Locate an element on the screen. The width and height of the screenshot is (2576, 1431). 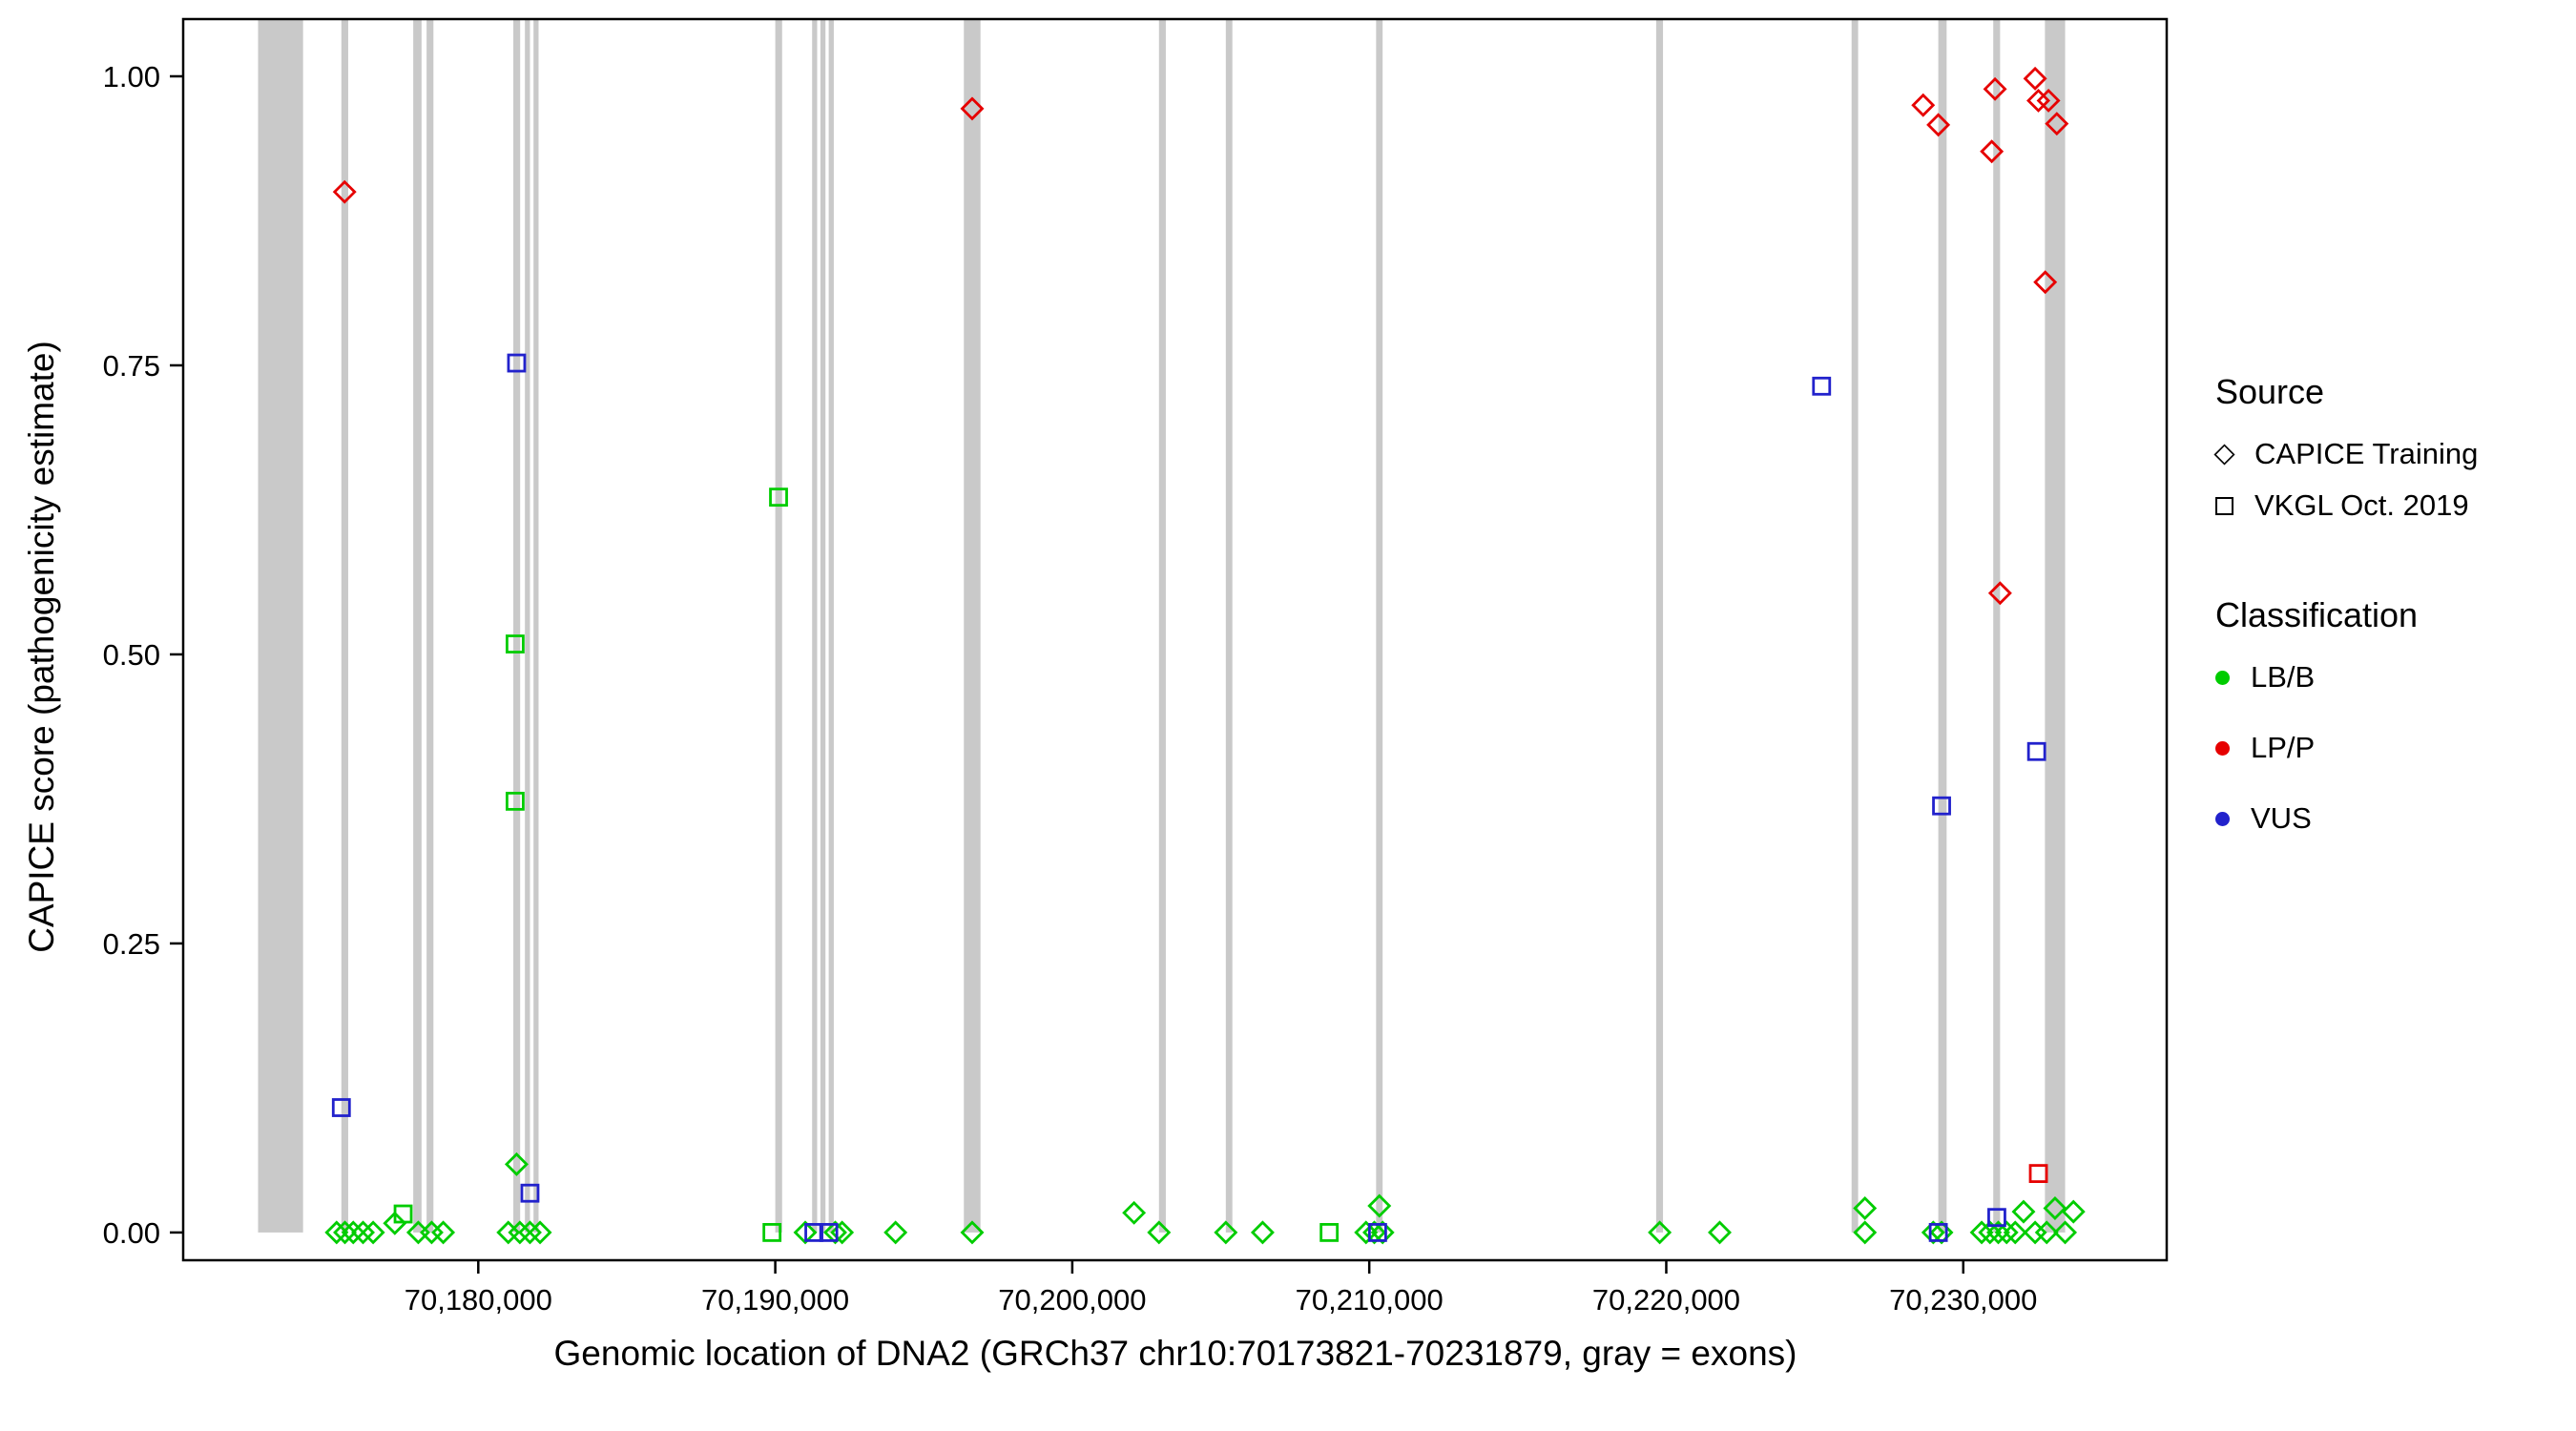
x-tick-label: 70,190,000 is located at coordinates (775, 1300).